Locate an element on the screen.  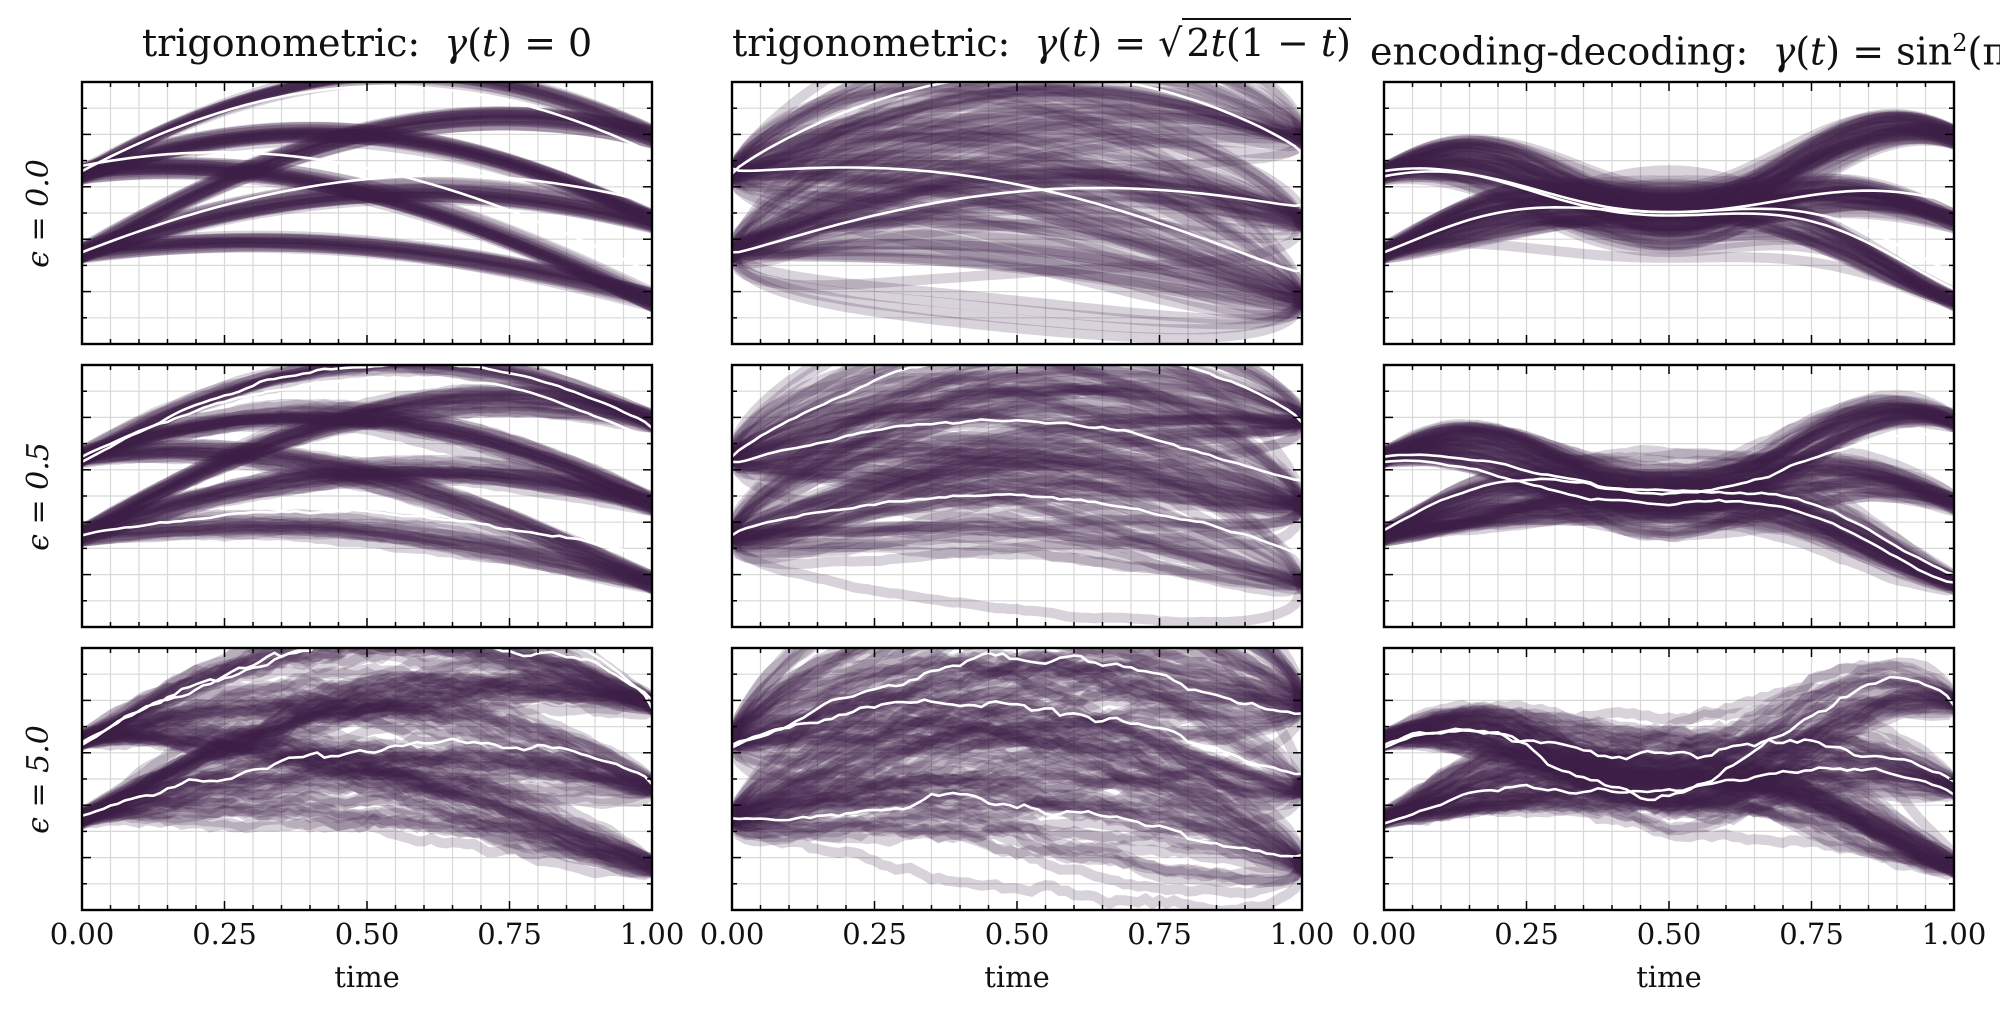
x-tick-label: 1.00 is located at coordinates (652, 934).